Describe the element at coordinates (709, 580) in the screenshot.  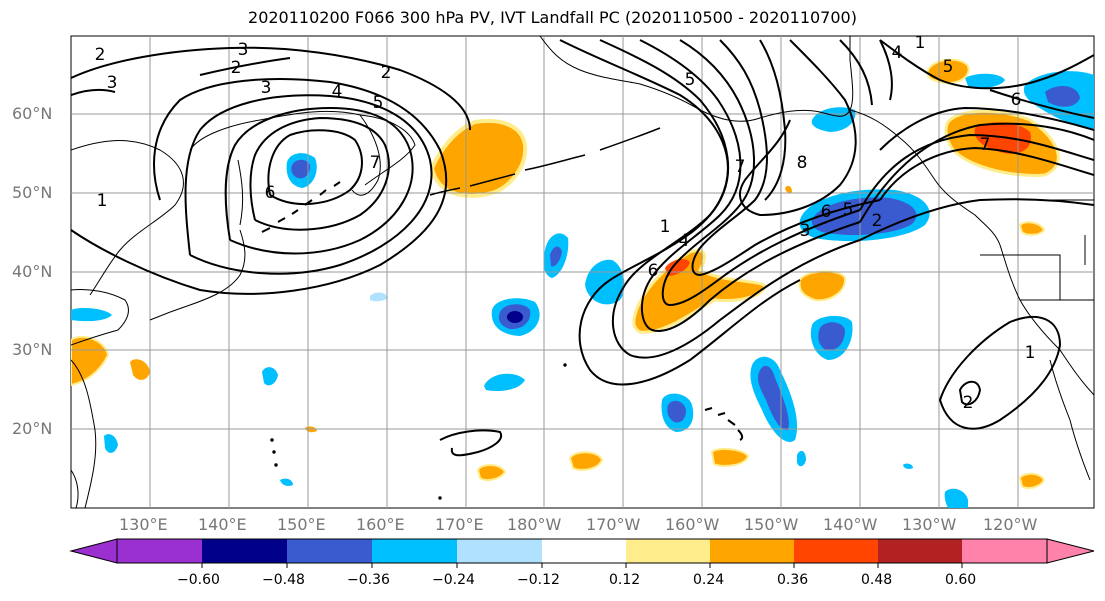
I see `colorbar-tick-label: 0.24` at that location.